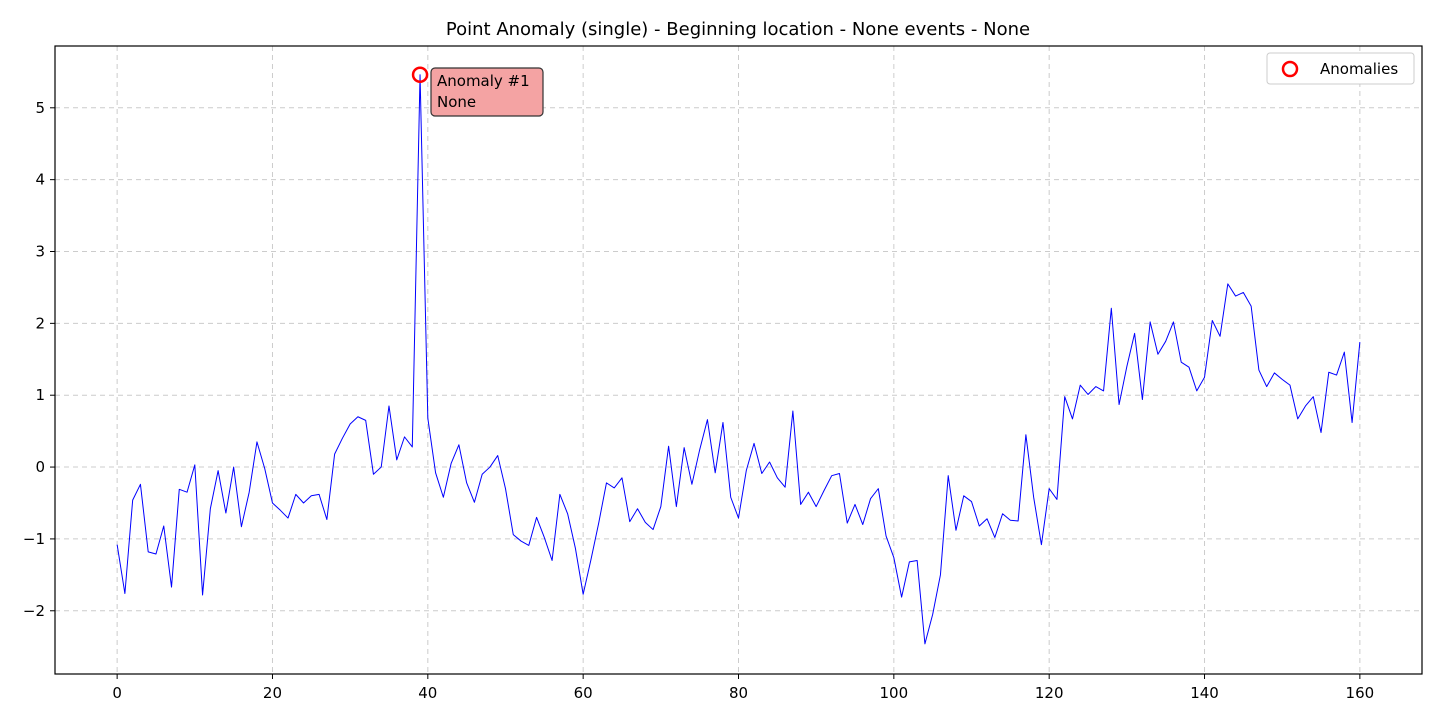  What do you see at coordinates (1360, 693) in the screenshot?
I see `x-tick-label: 160` at bounding box center [1360, 693].